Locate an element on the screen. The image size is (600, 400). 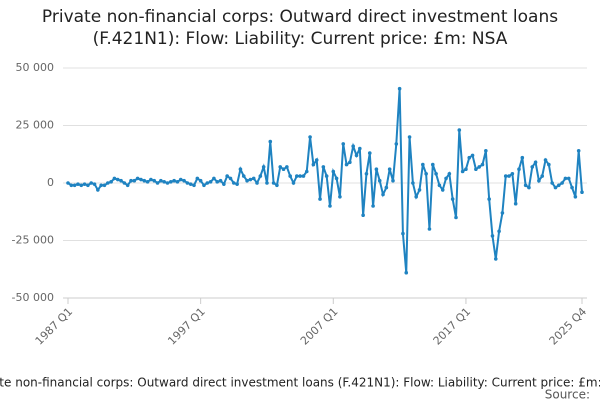
y-tick-label: -50 000 is located at coordinates (33, 297).